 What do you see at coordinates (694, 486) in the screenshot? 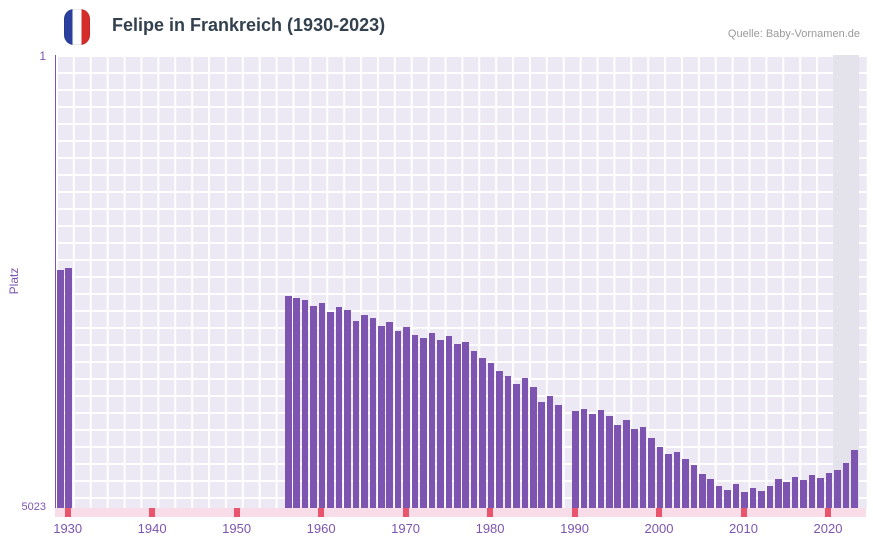
I see `bar-2004` at bounding box center [694, 486].